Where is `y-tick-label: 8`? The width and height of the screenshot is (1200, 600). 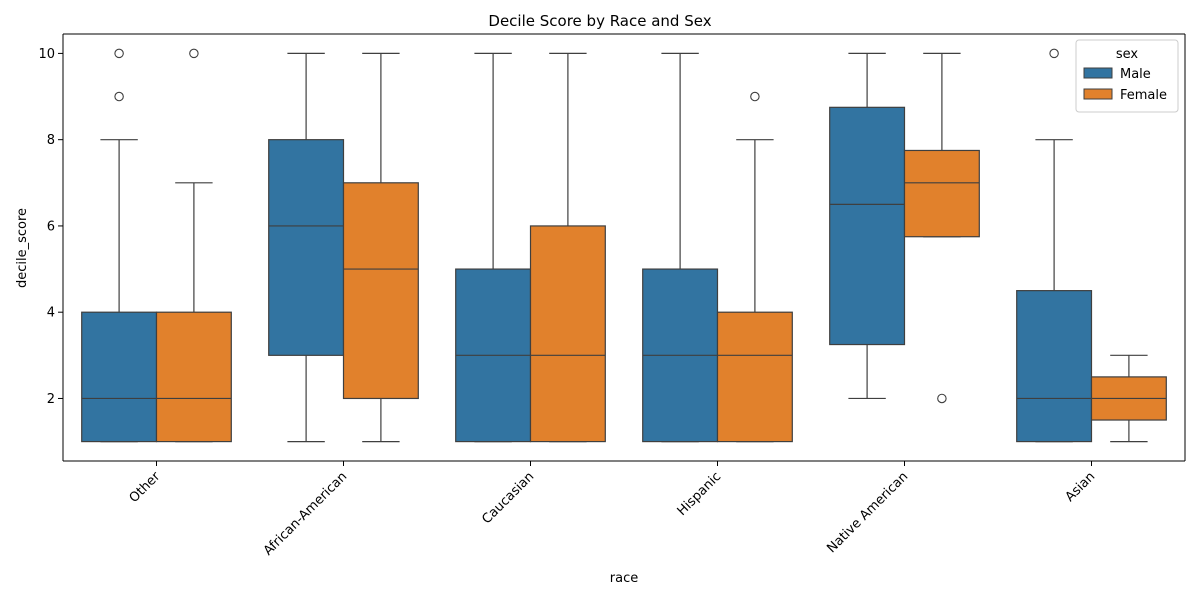 y-tick-label: 8 is located at coordinates (51, 140).